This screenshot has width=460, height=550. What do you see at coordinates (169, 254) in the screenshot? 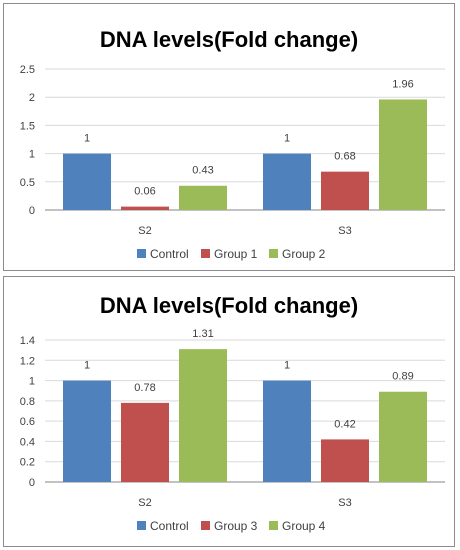
I see `chart-1-legend-label: Control` at bounding box center [169, 254].